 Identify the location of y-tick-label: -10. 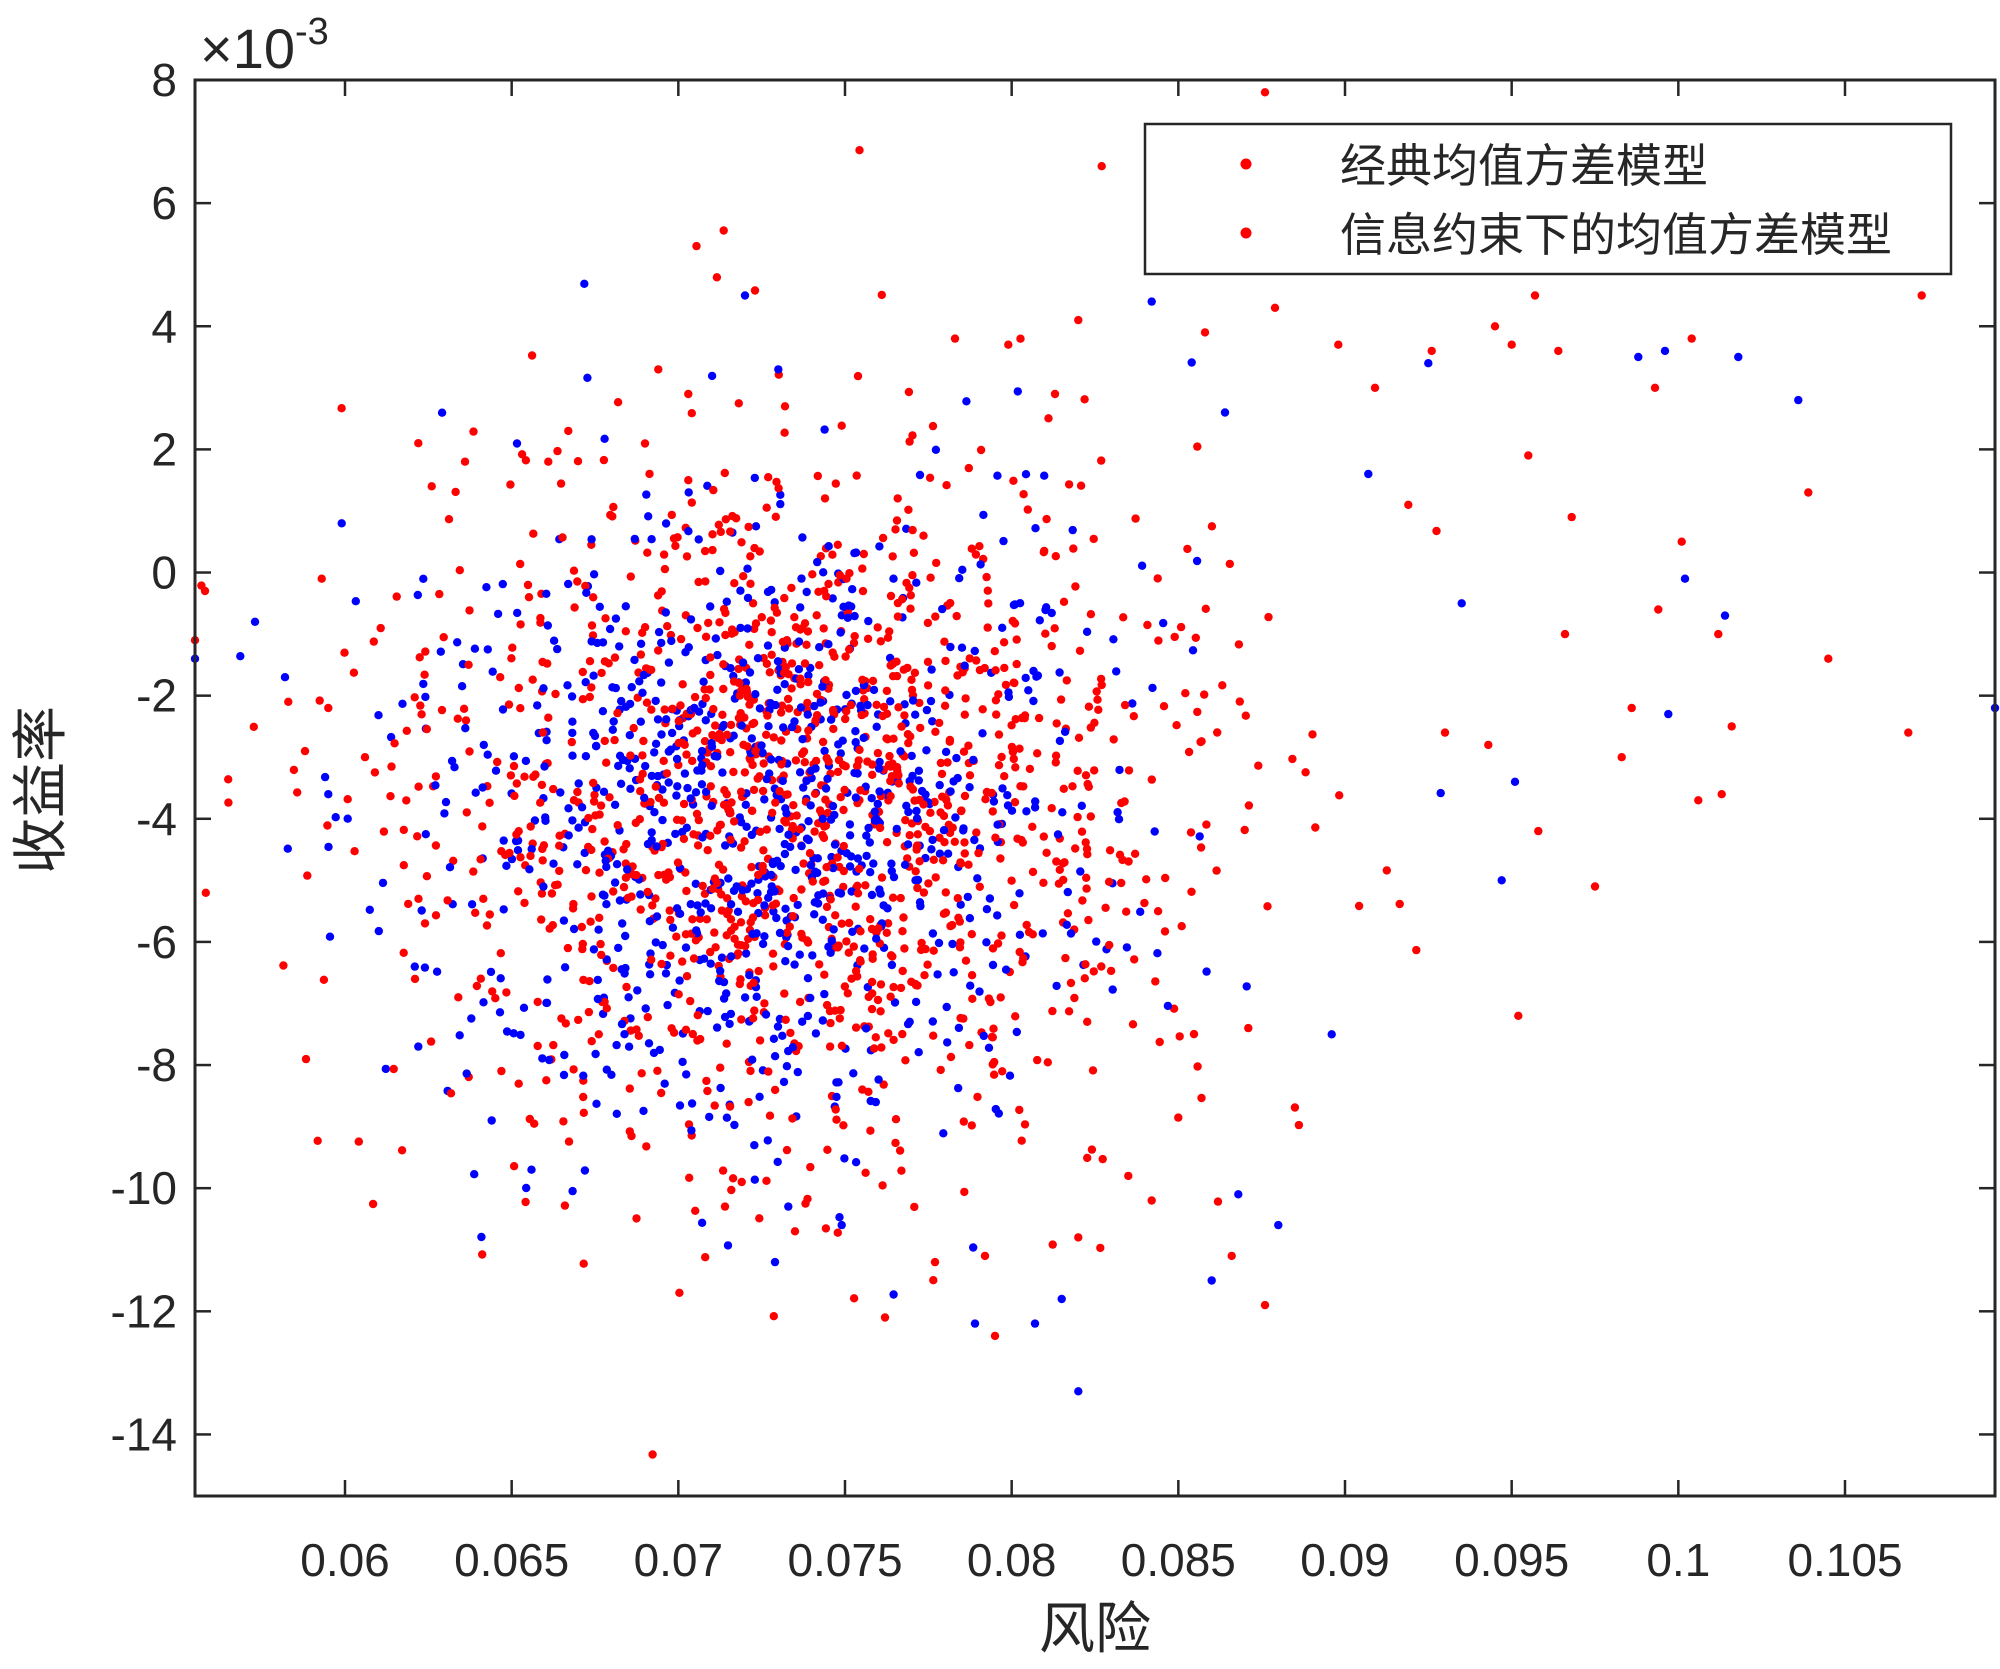
(144, 1188).